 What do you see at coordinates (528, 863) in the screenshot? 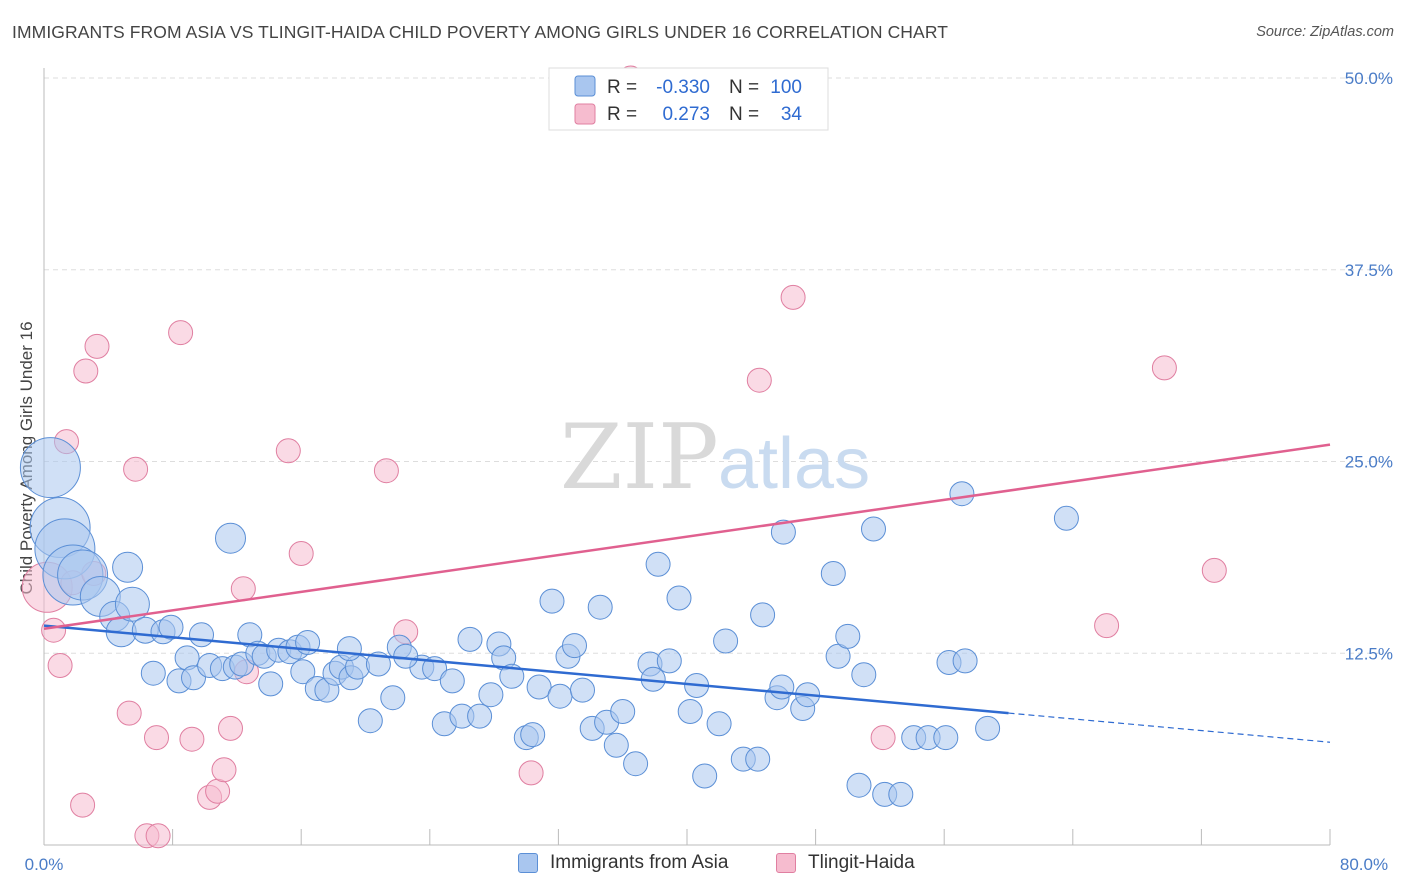
I see `legend-swatch-asia-bottom` at bounding box center [528, 863].